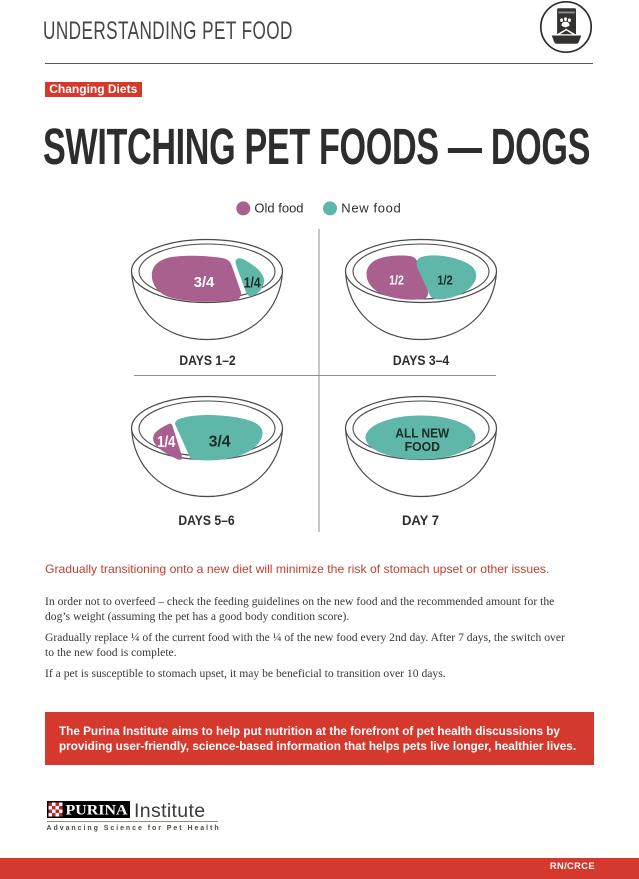 This screenshot has width=639, height=879. What do you see at coordinates (96, 810) in the screenshot?
I see `svg-text: PURINA` at bounding box center [96, 810].